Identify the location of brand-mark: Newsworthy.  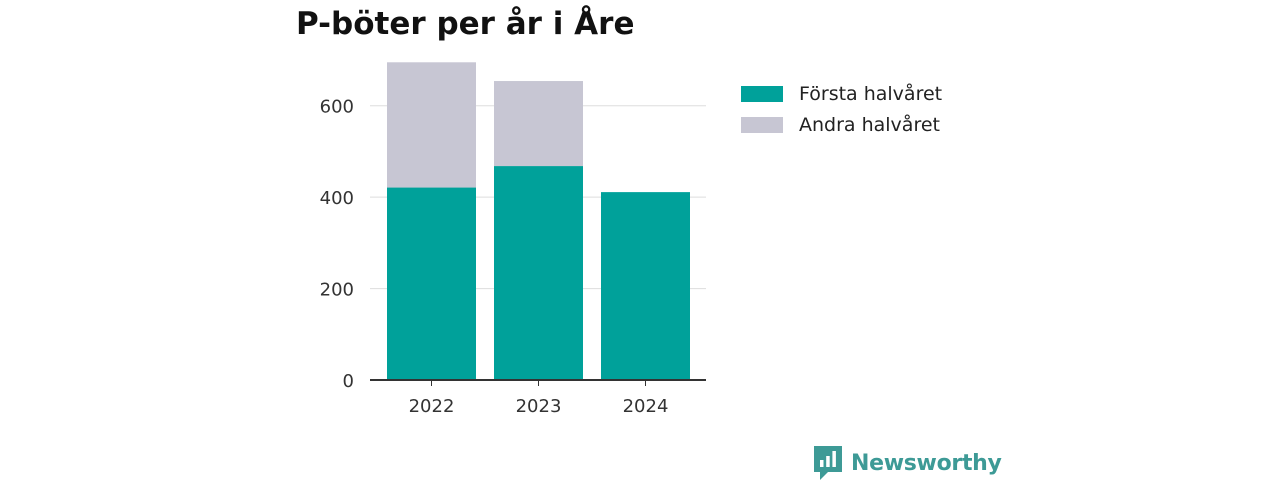
(908, 463).